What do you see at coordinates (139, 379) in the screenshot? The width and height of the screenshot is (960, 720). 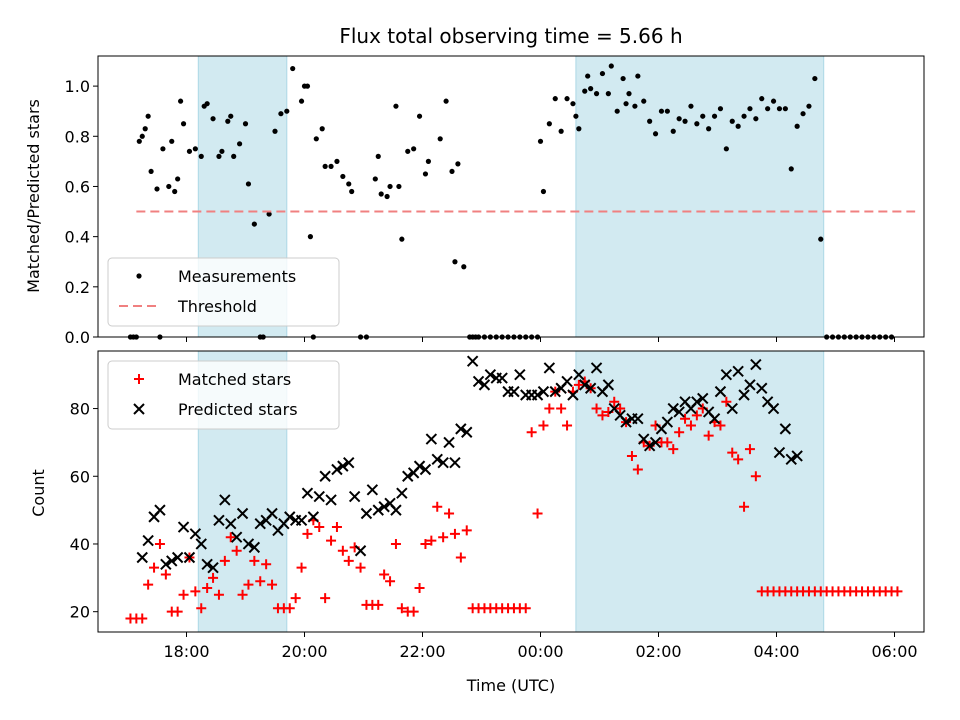 I see `legend-marker-matched` at bounding box center [139, 379].